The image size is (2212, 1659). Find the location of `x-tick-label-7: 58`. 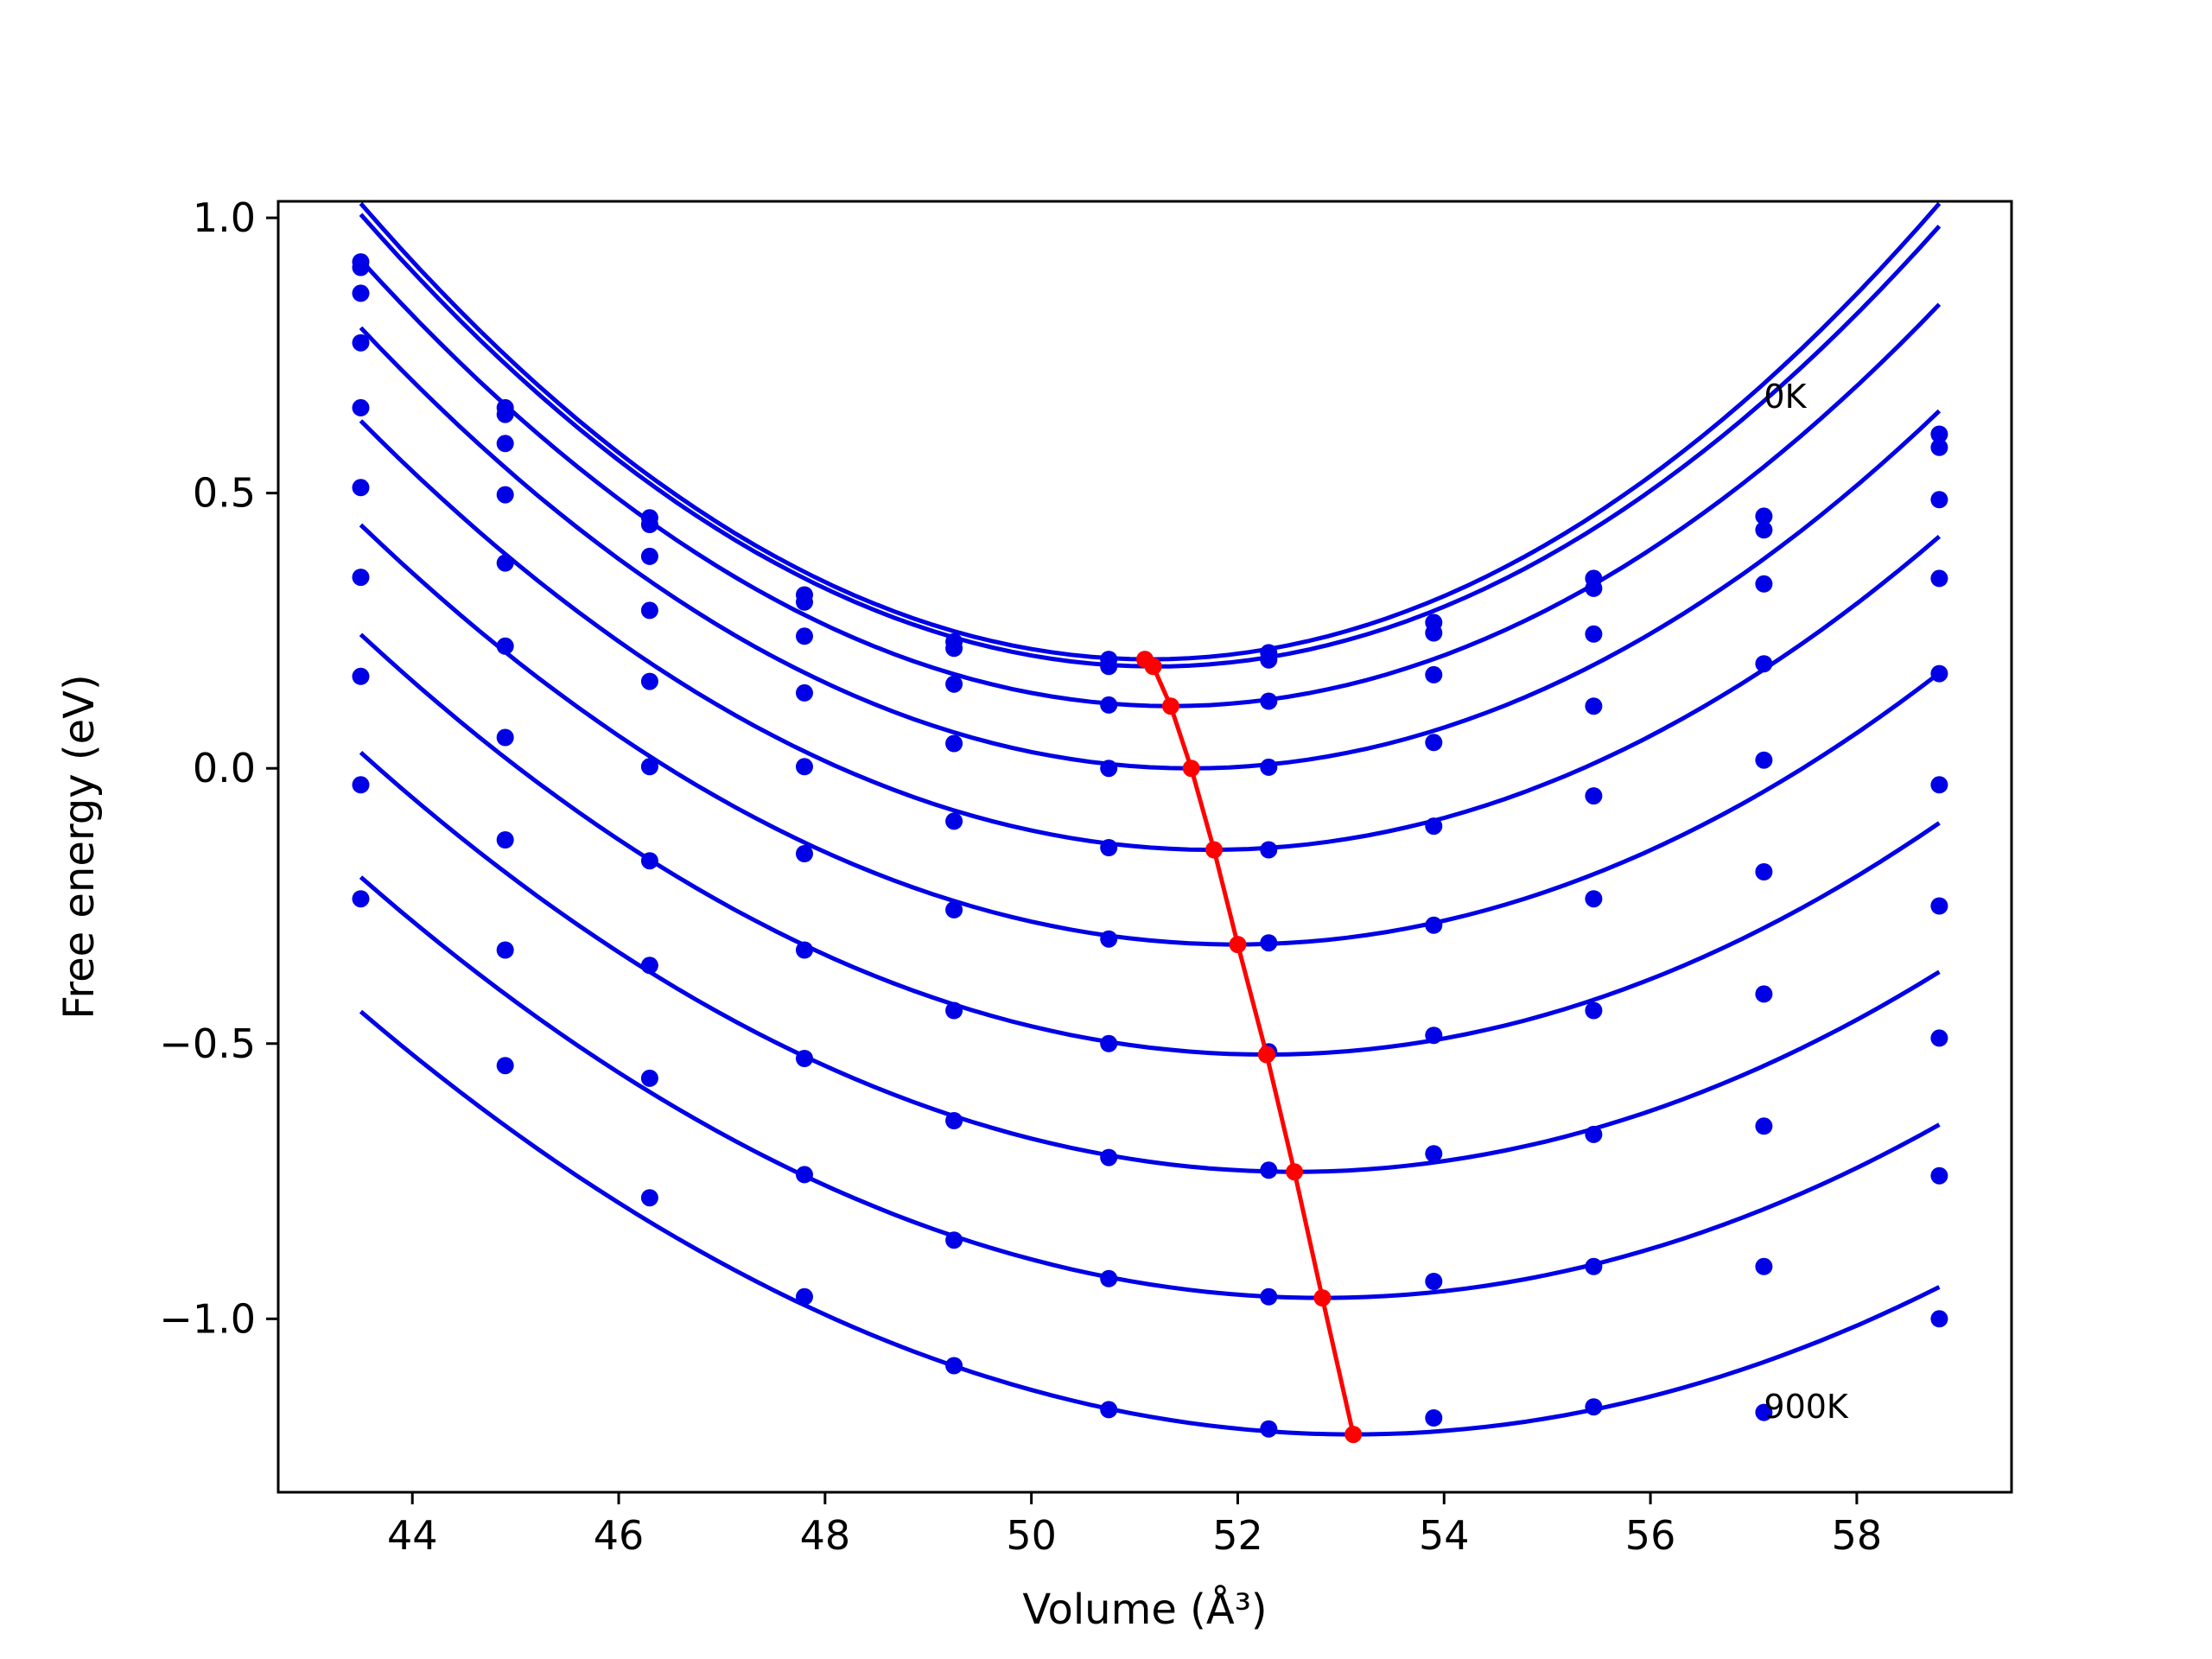

x-tick-label-7: 58 is located at coordinates (1857, 1535).